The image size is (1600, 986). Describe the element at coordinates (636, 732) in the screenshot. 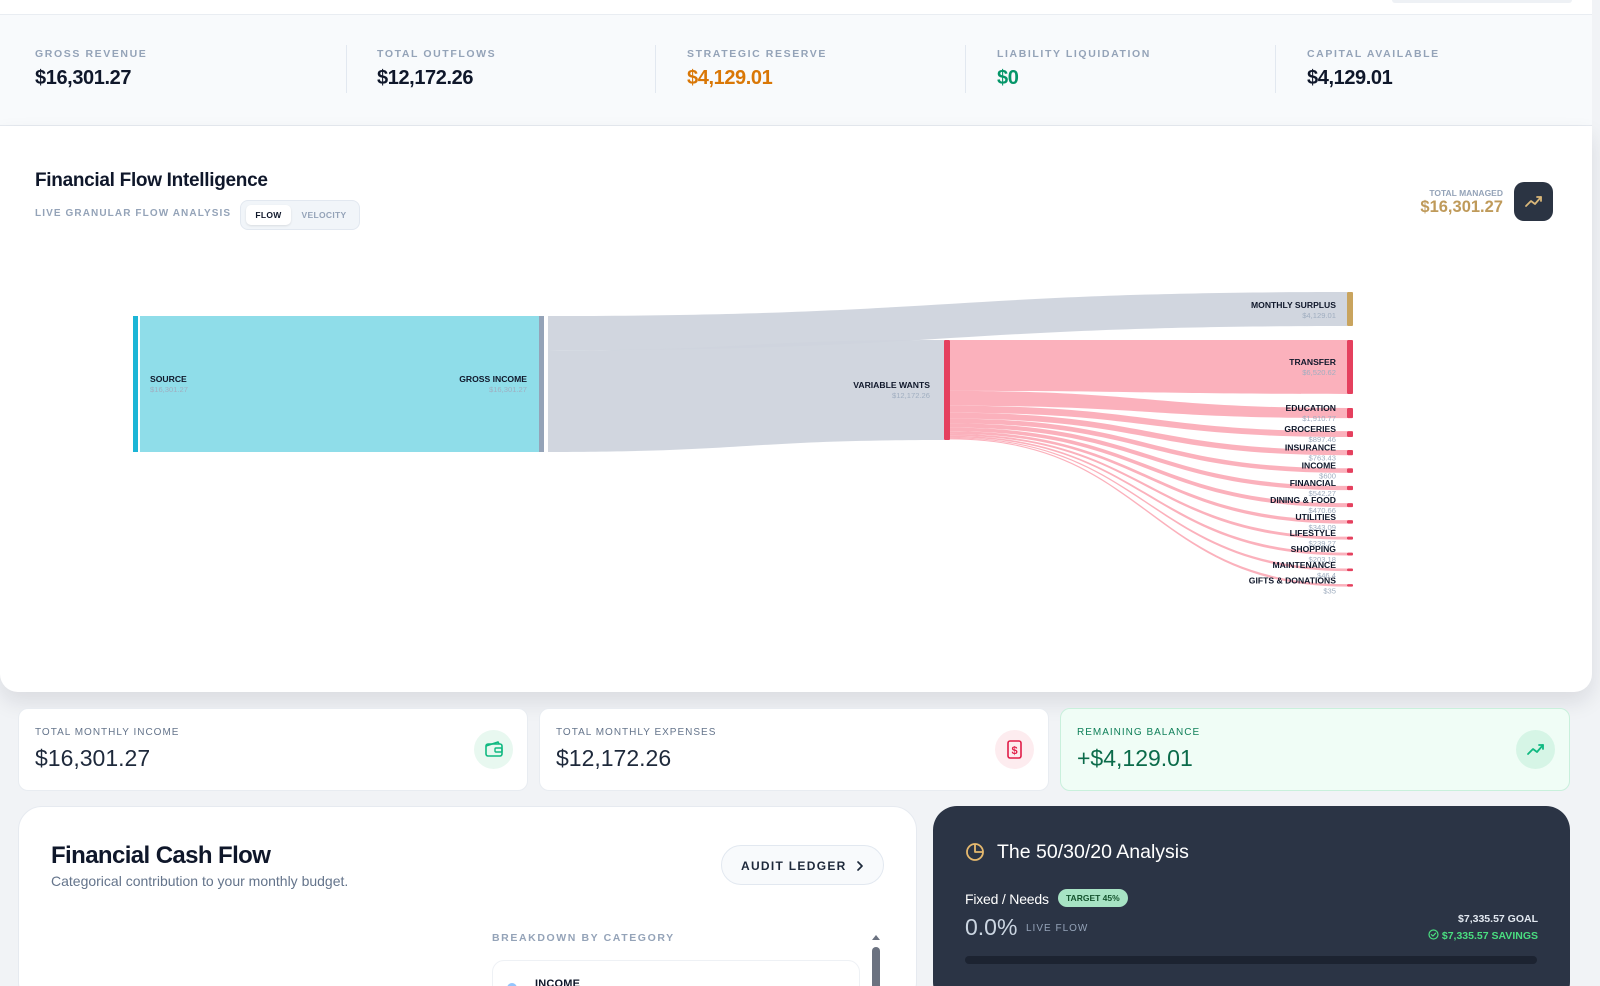

I see `summary-label: TOTAL MONTHLY EXPENSES` at that location.